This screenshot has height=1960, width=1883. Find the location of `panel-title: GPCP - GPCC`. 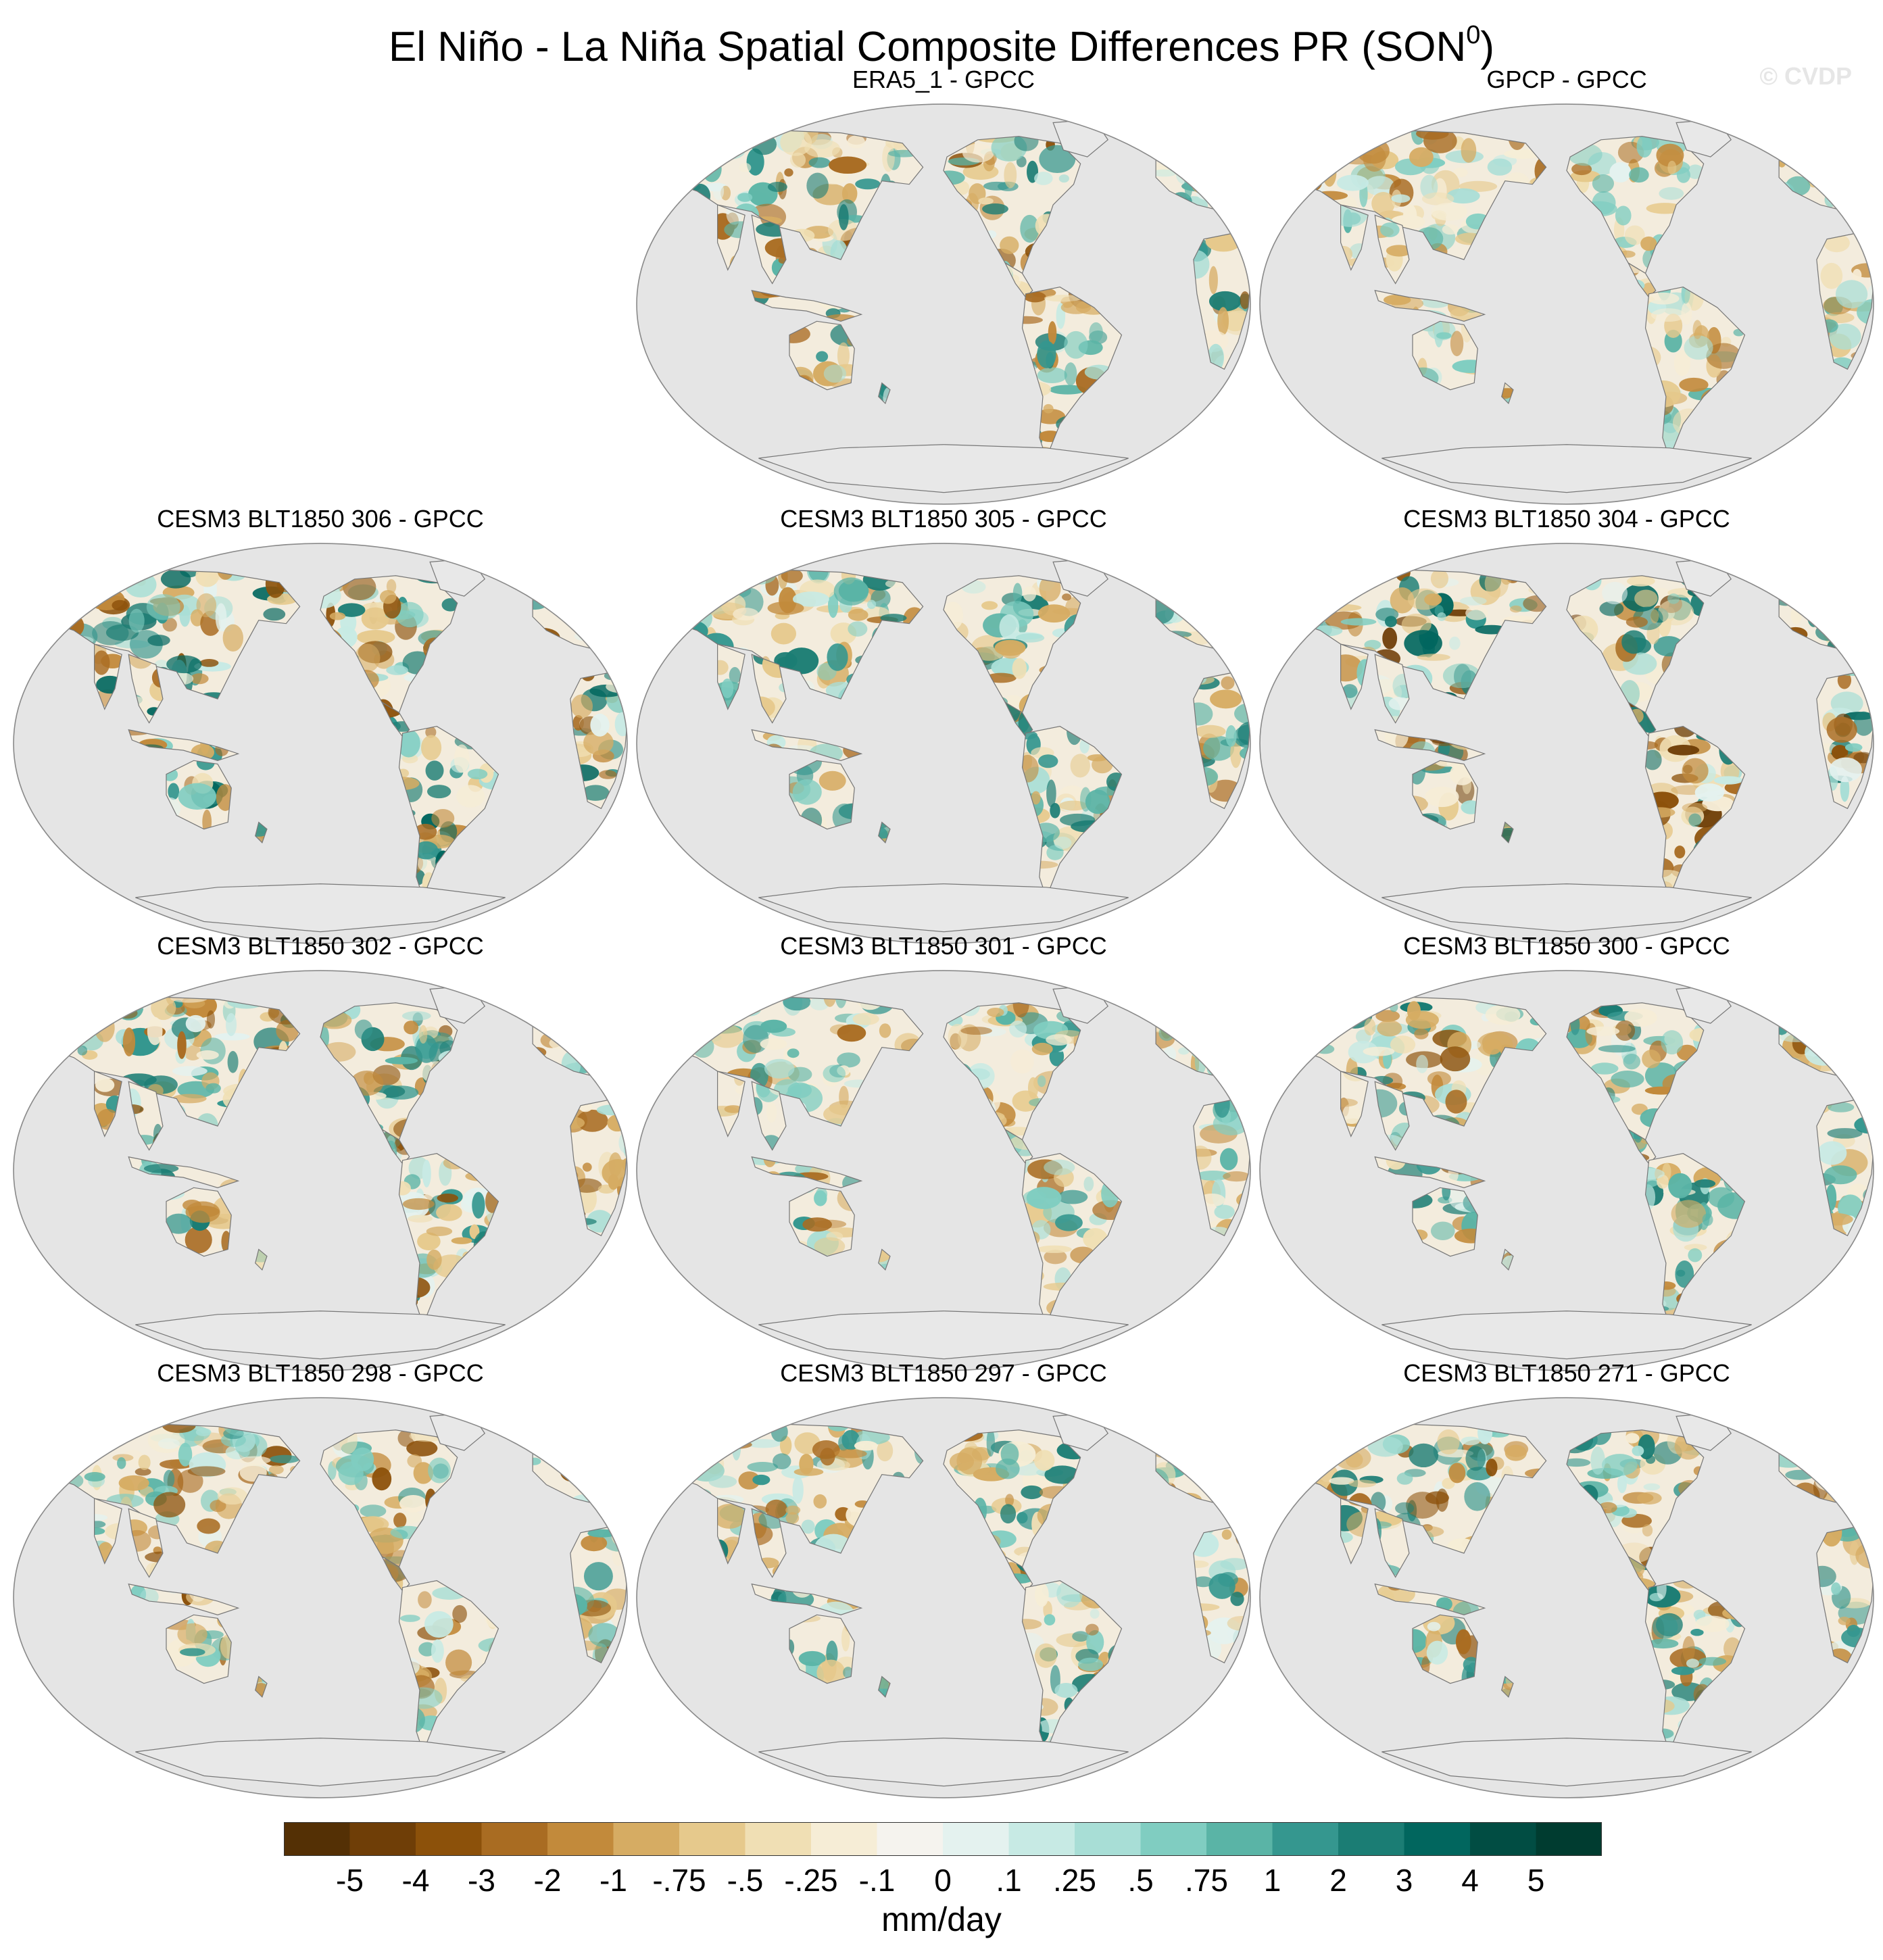

panel-title: GPCP - GPCC is located at coordinates (1566, 79).